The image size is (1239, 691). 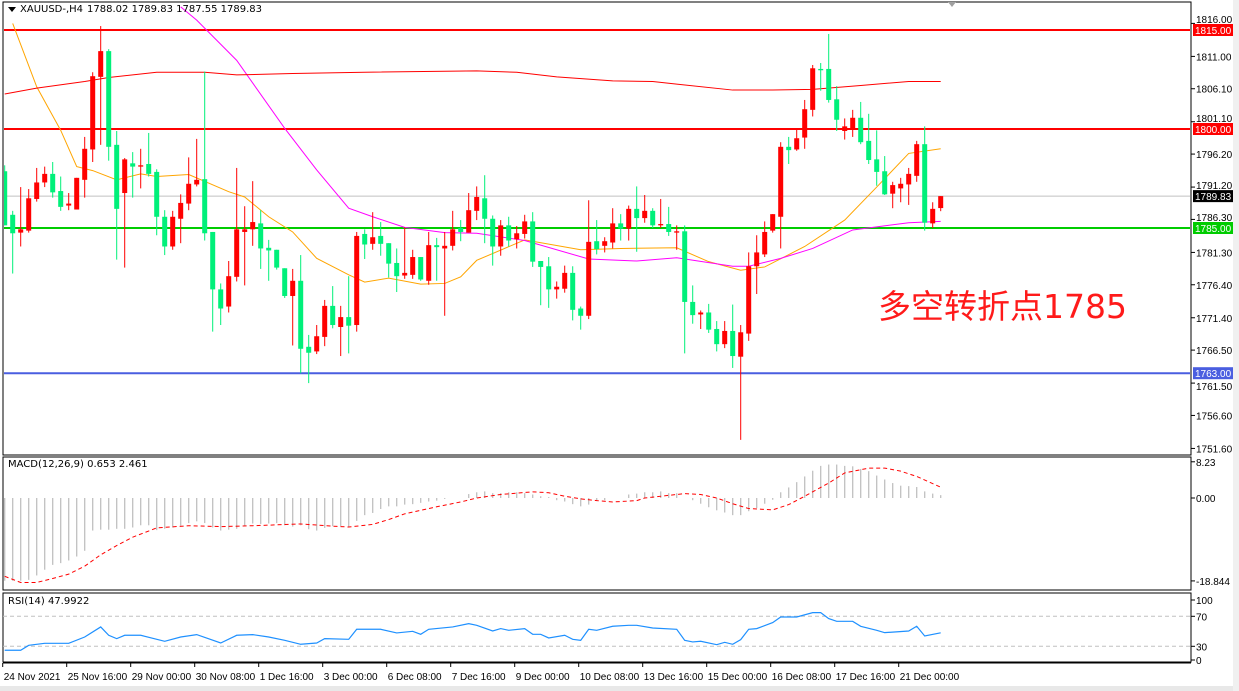 What do you see at coordinates (1213, 130) in the screenshot?
I see `level-price-tag-label: 1800.00` at bounding box center [1213, 130].